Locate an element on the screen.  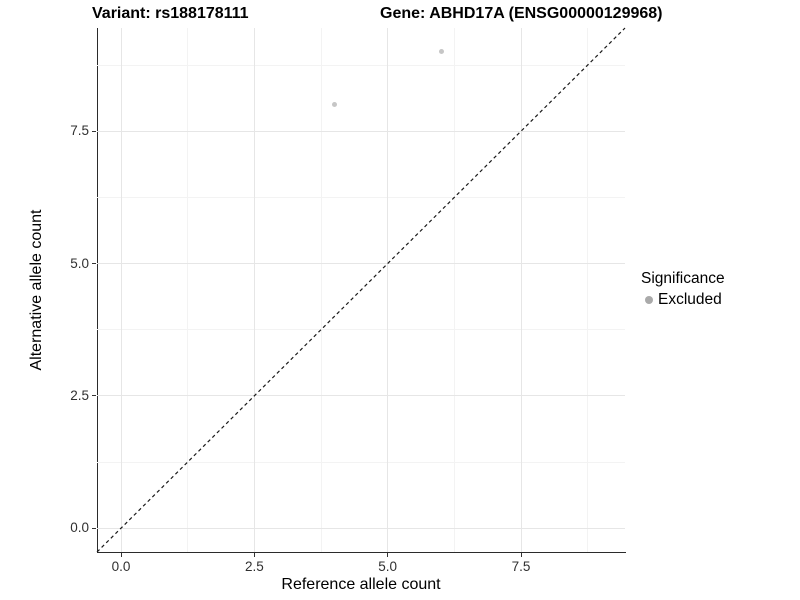
legend-title: Significance is located at coordinates (683, 278).